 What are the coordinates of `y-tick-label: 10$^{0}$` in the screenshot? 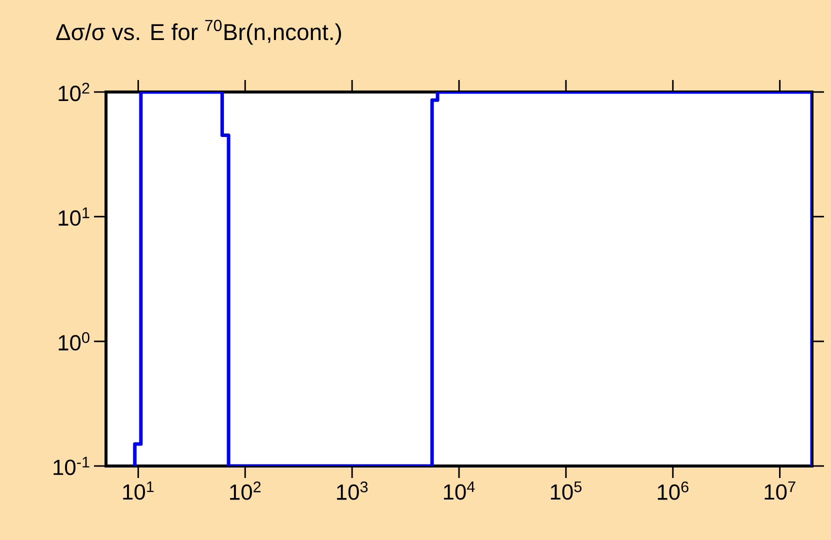 It's located at (74, 341).